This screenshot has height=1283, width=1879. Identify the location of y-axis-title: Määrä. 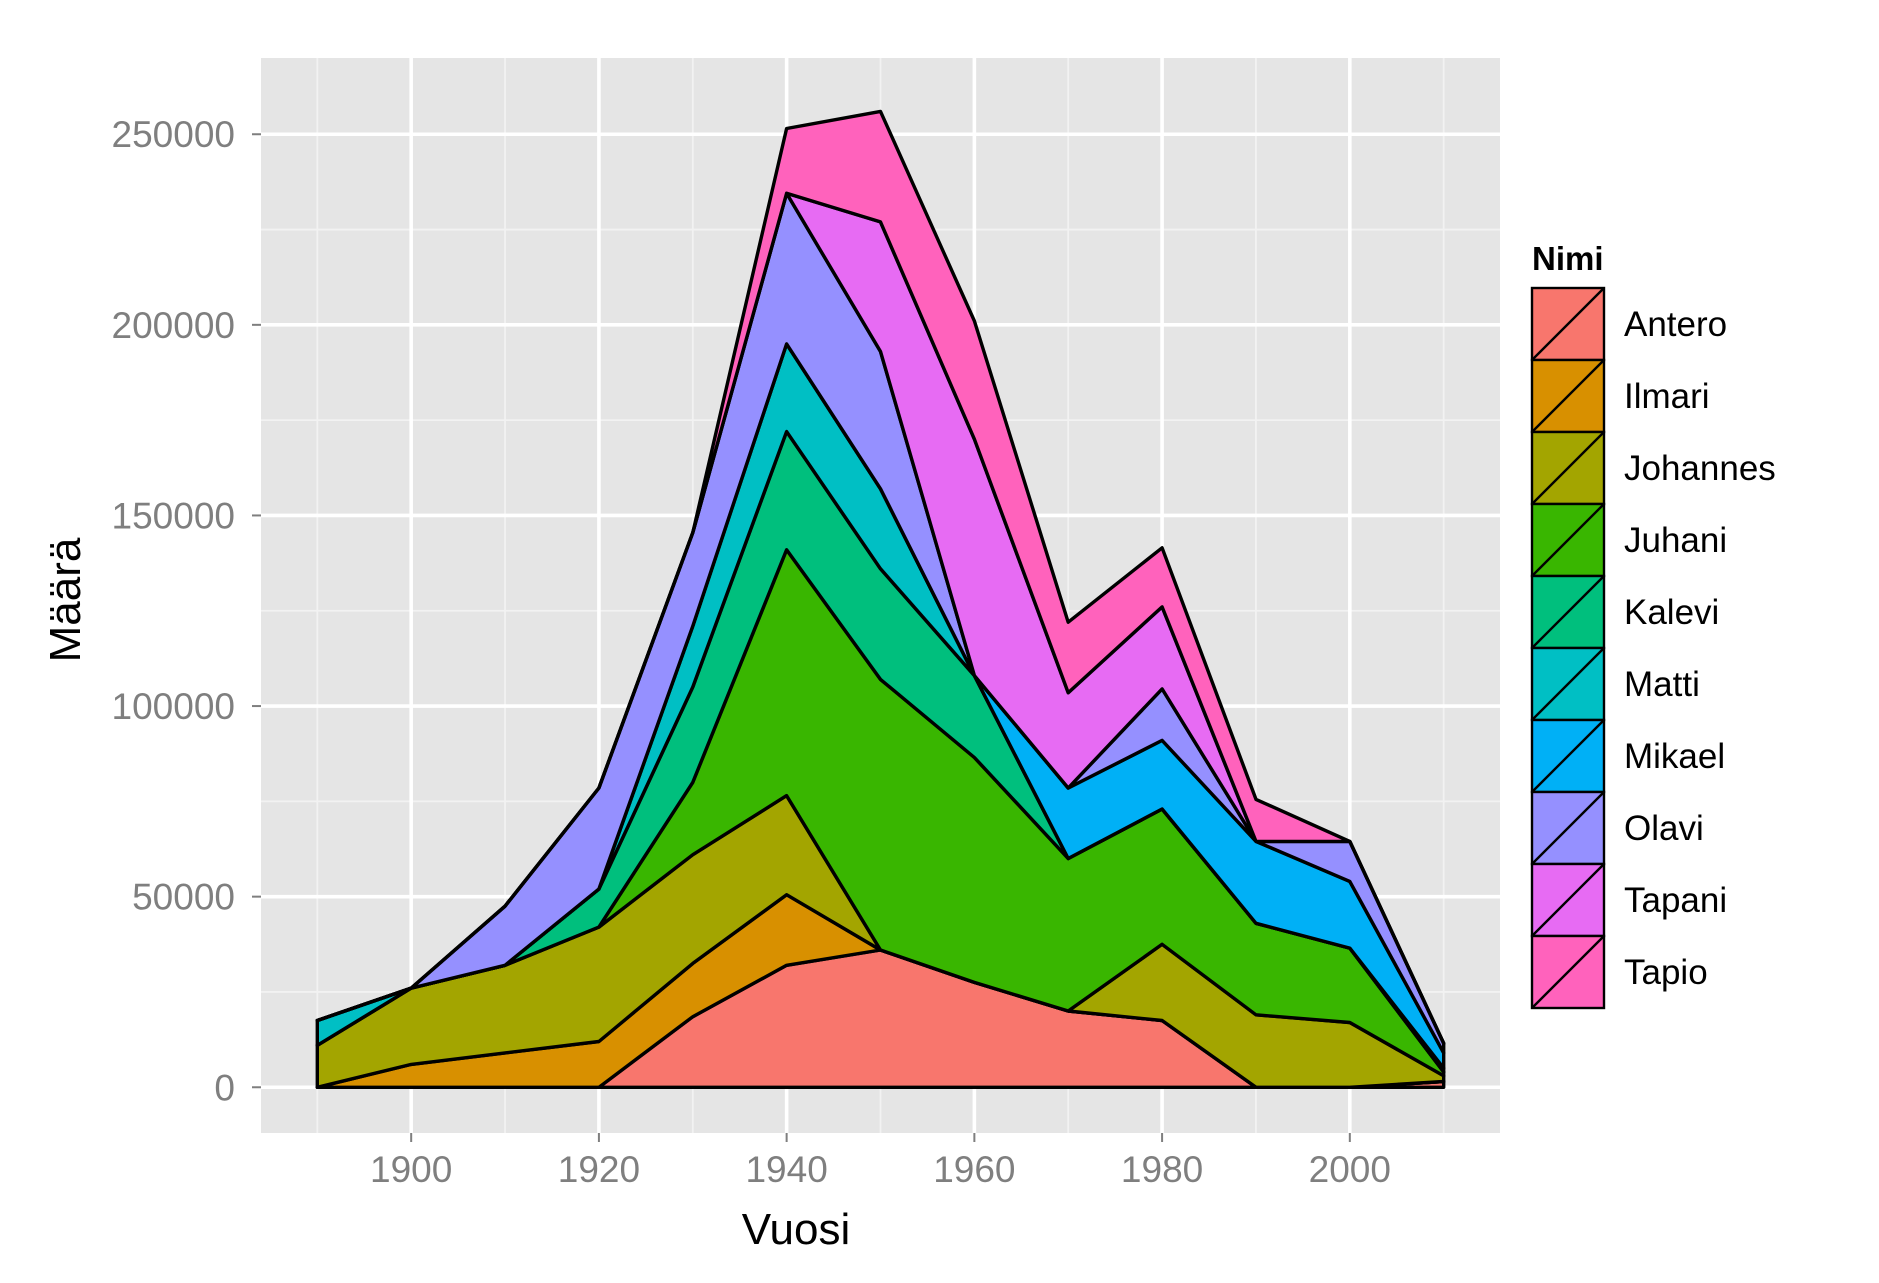
(65, 599).